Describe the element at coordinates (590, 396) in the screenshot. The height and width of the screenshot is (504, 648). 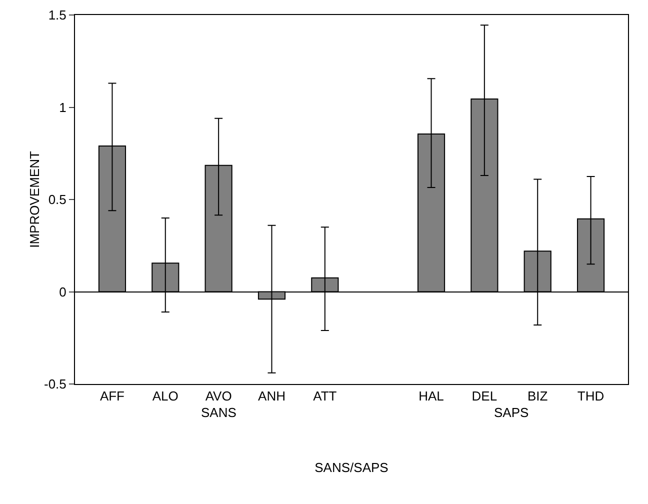
I see `x-tick-label: THD` at that location.